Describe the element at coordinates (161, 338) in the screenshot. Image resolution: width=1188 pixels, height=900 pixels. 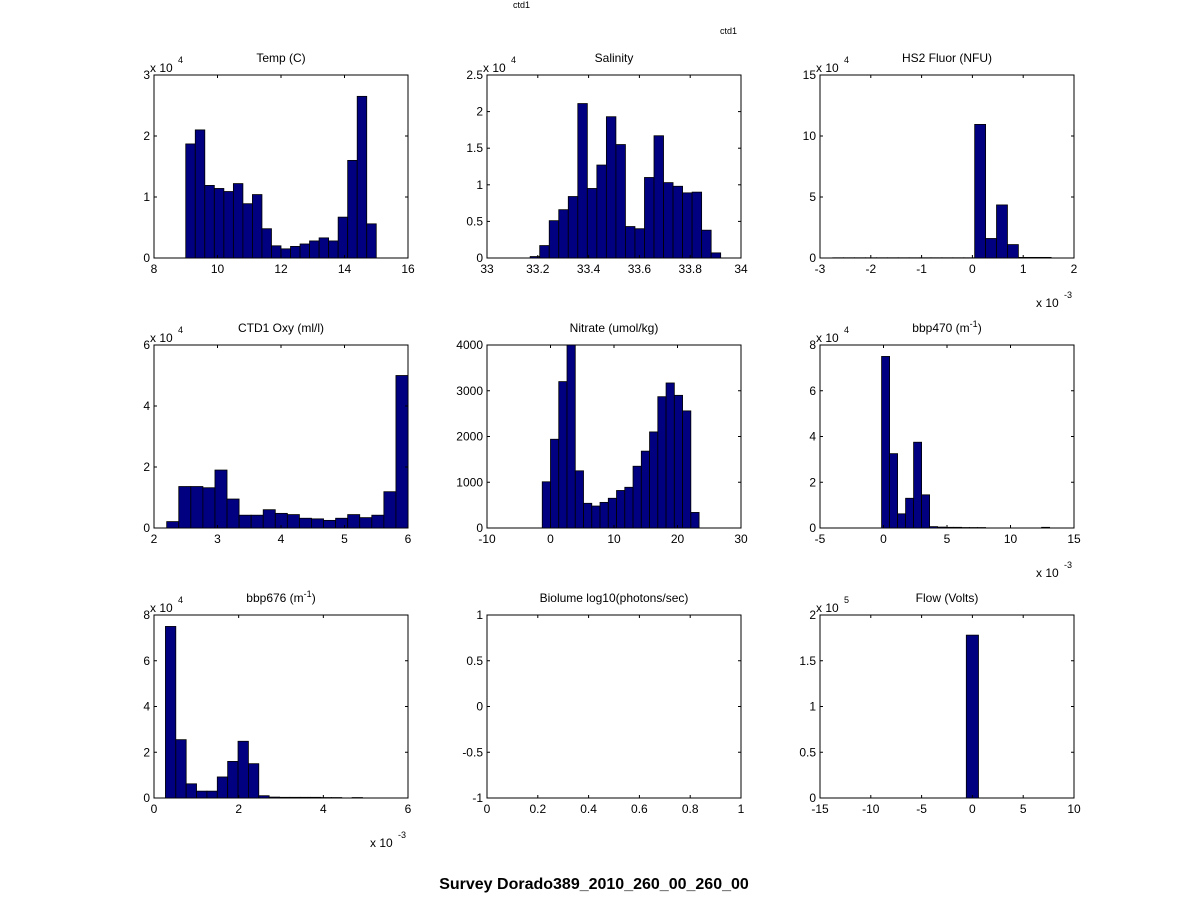
I see `y-axis-exponent: x 10` at that location.